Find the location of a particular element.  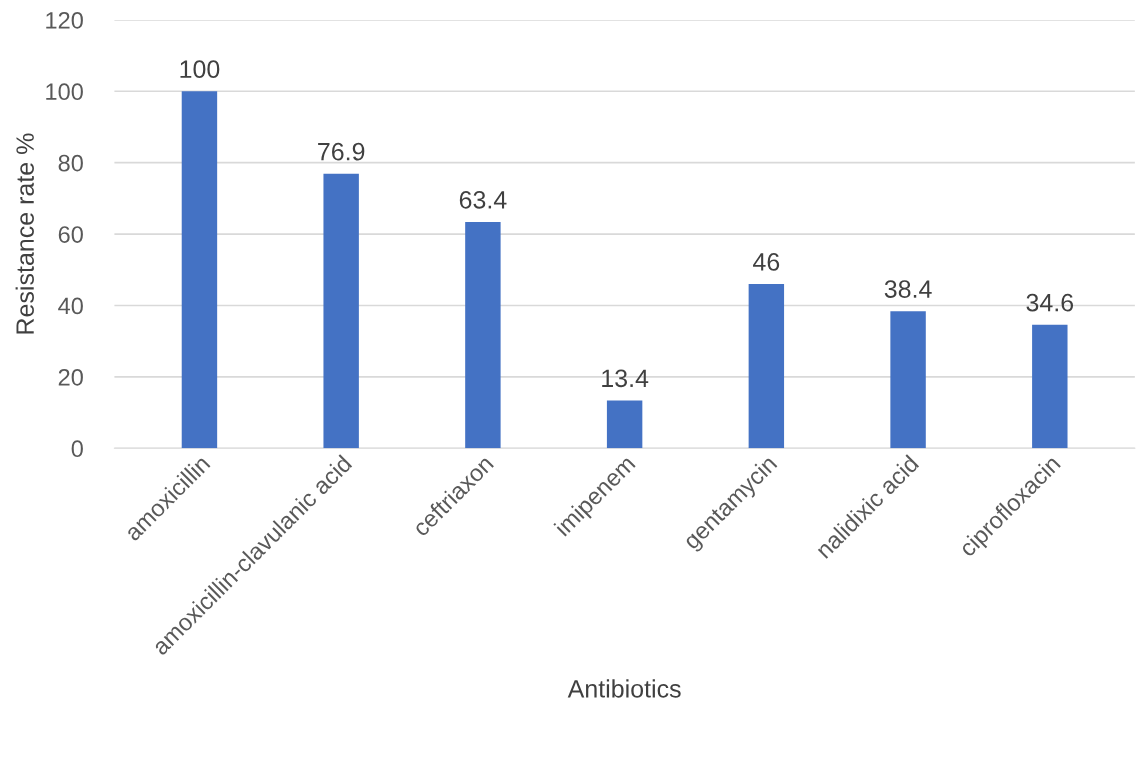

y-tick-label: 100 is located at coordinates (64, 92).